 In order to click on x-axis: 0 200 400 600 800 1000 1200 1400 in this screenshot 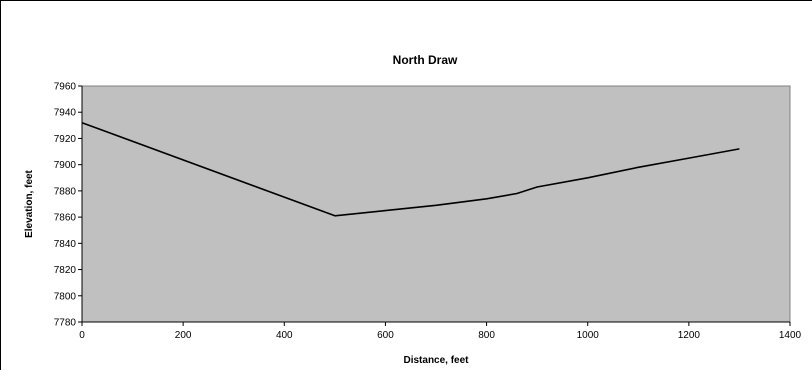, I will do `click(440, 331)`.